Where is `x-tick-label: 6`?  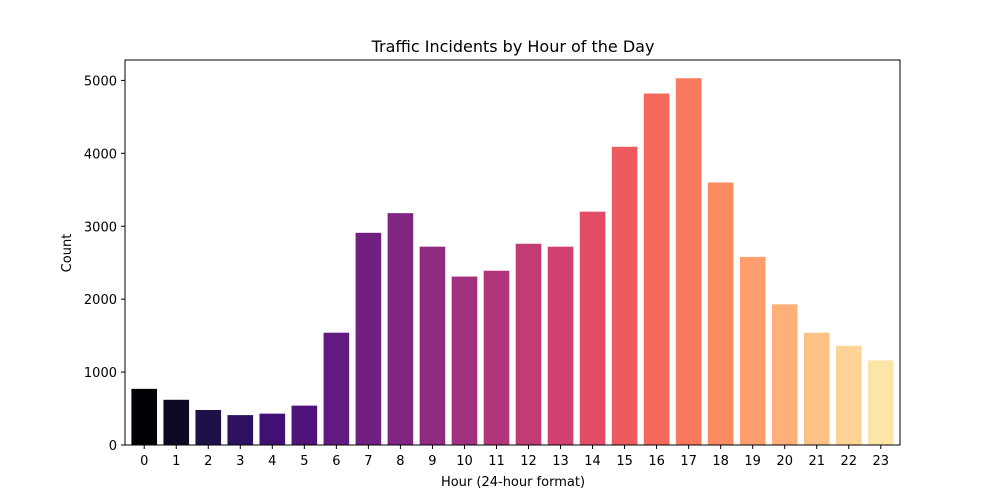 x-tick-label: 6 is located at coordinates (336, 461).